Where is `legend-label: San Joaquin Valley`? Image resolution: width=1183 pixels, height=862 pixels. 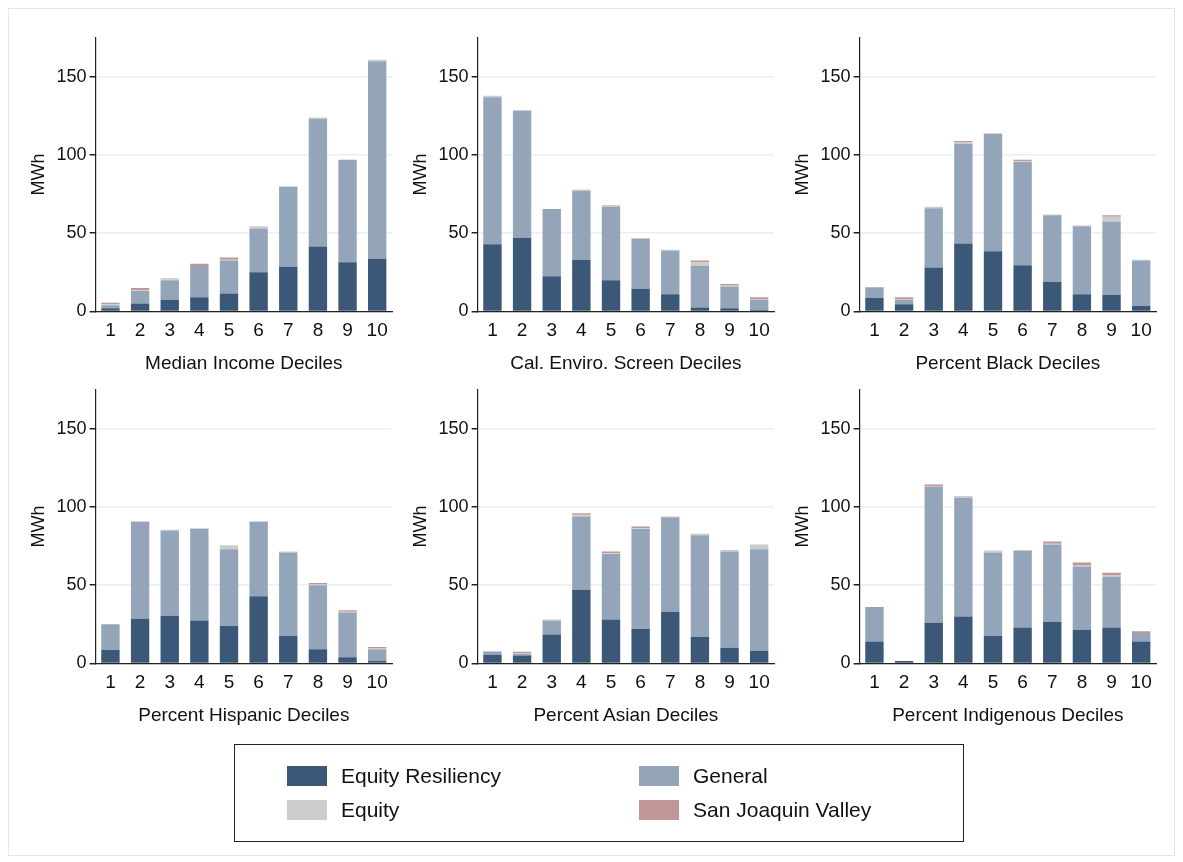 legend-label: San Joaquin Valley is located at coordinates (782, 810).